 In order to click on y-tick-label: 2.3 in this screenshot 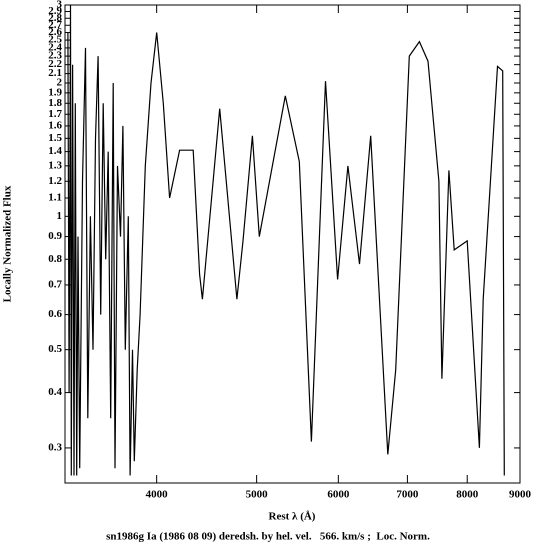, I will do `click(55, 56)`.